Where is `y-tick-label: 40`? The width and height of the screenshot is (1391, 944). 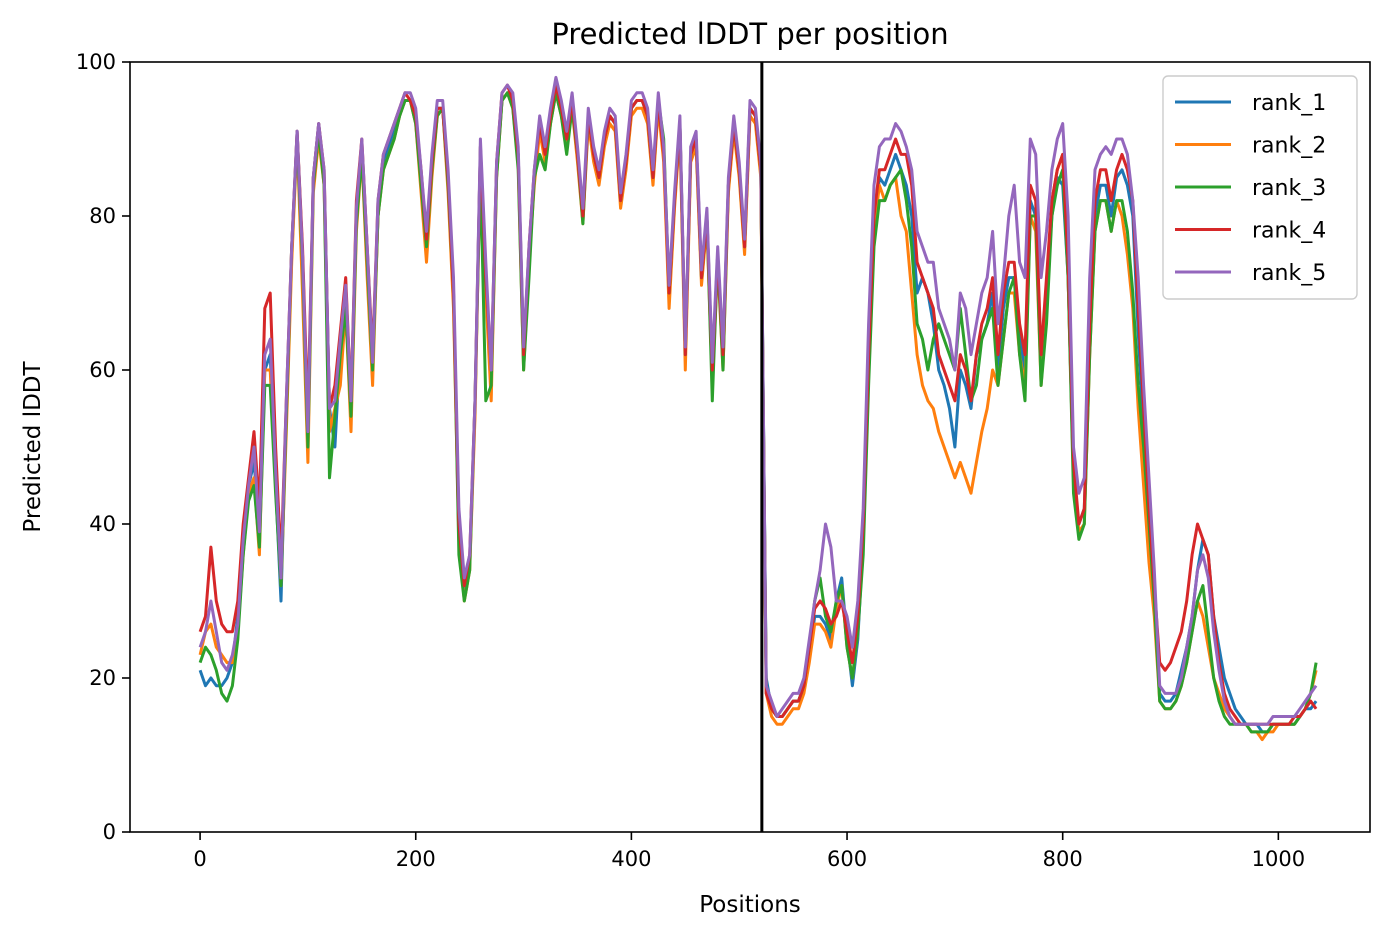
y-tick-label: 40 is located at coordinates (102, 524).